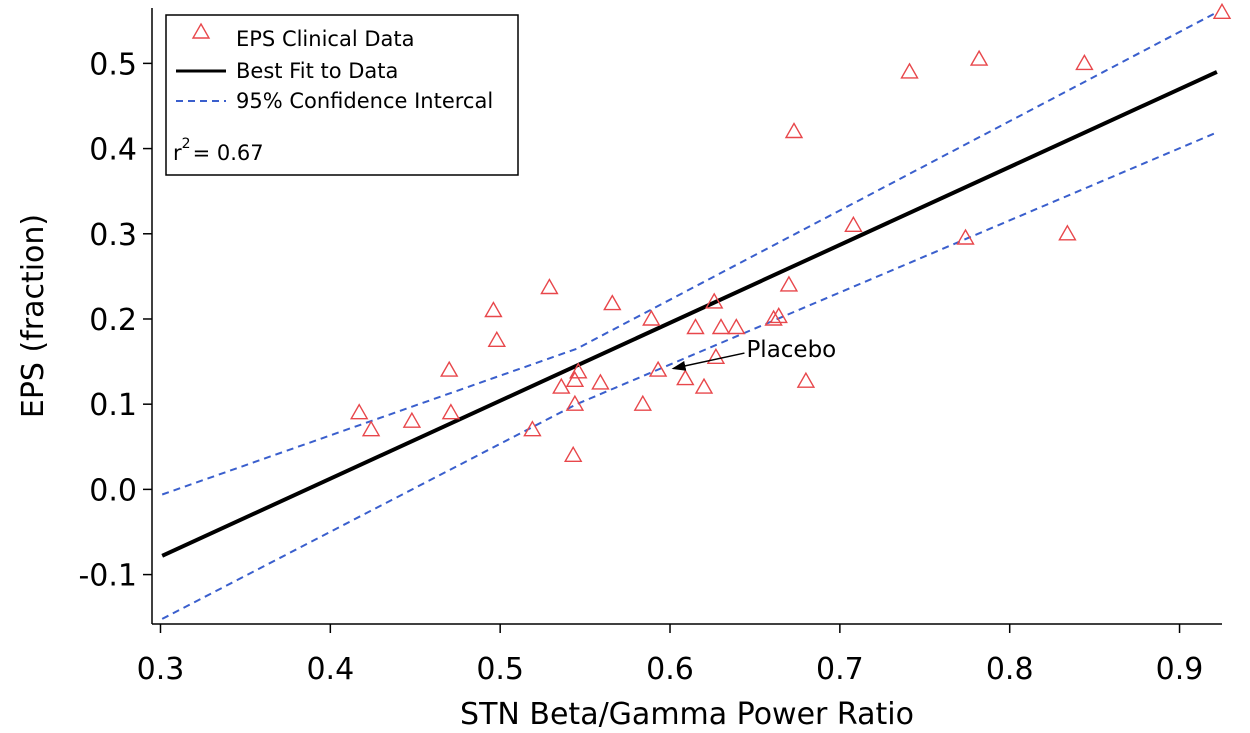 The height and width of the screenshot is (733, 1250). I want to click on y-tick-label: 0.1, so click(113, 405).